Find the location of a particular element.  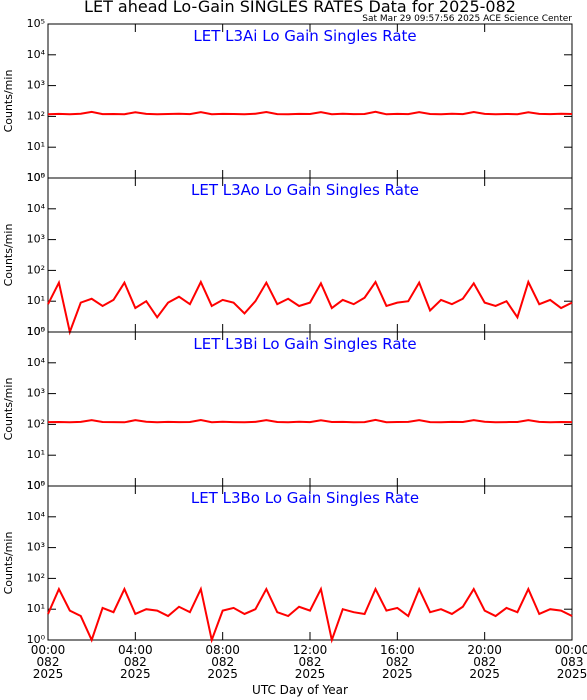

panel-title: LET L3Ai Lo Gain Singles Rate is located at coordinates (304, 36).